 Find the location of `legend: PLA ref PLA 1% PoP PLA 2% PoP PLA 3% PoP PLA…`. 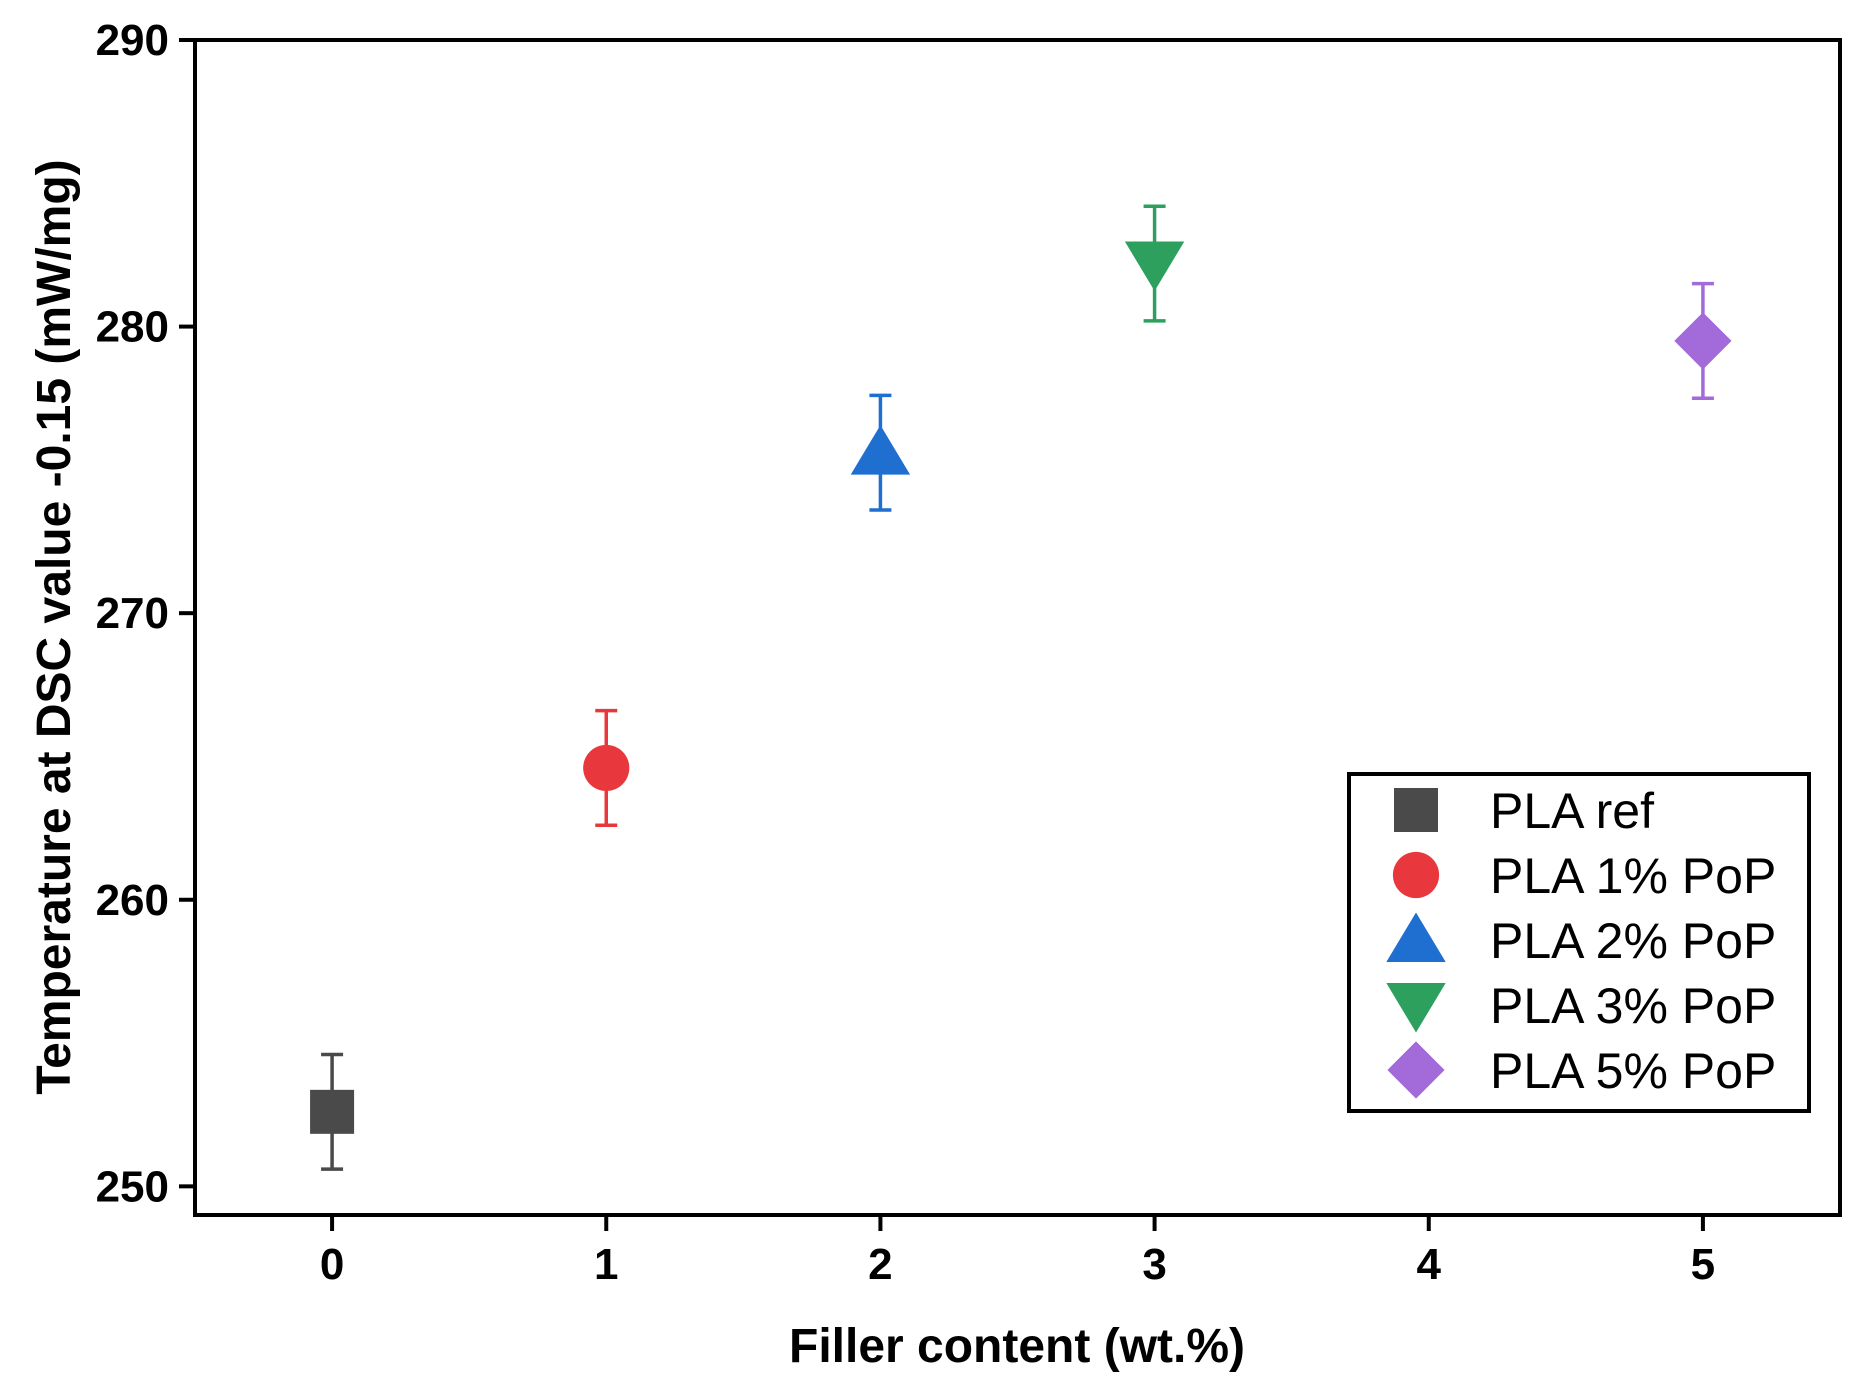

legend: PLA ref PLA 1% PoP PLA 2% PoP PLA 3% PoP PLA… is located at coordinates (1579, 942).